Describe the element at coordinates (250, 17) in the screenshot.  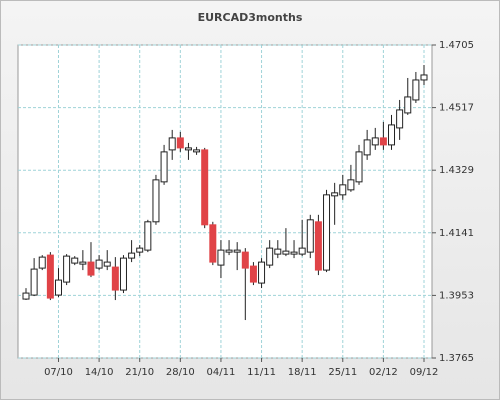
I see `chart-title: EURCAD3months` at that location.